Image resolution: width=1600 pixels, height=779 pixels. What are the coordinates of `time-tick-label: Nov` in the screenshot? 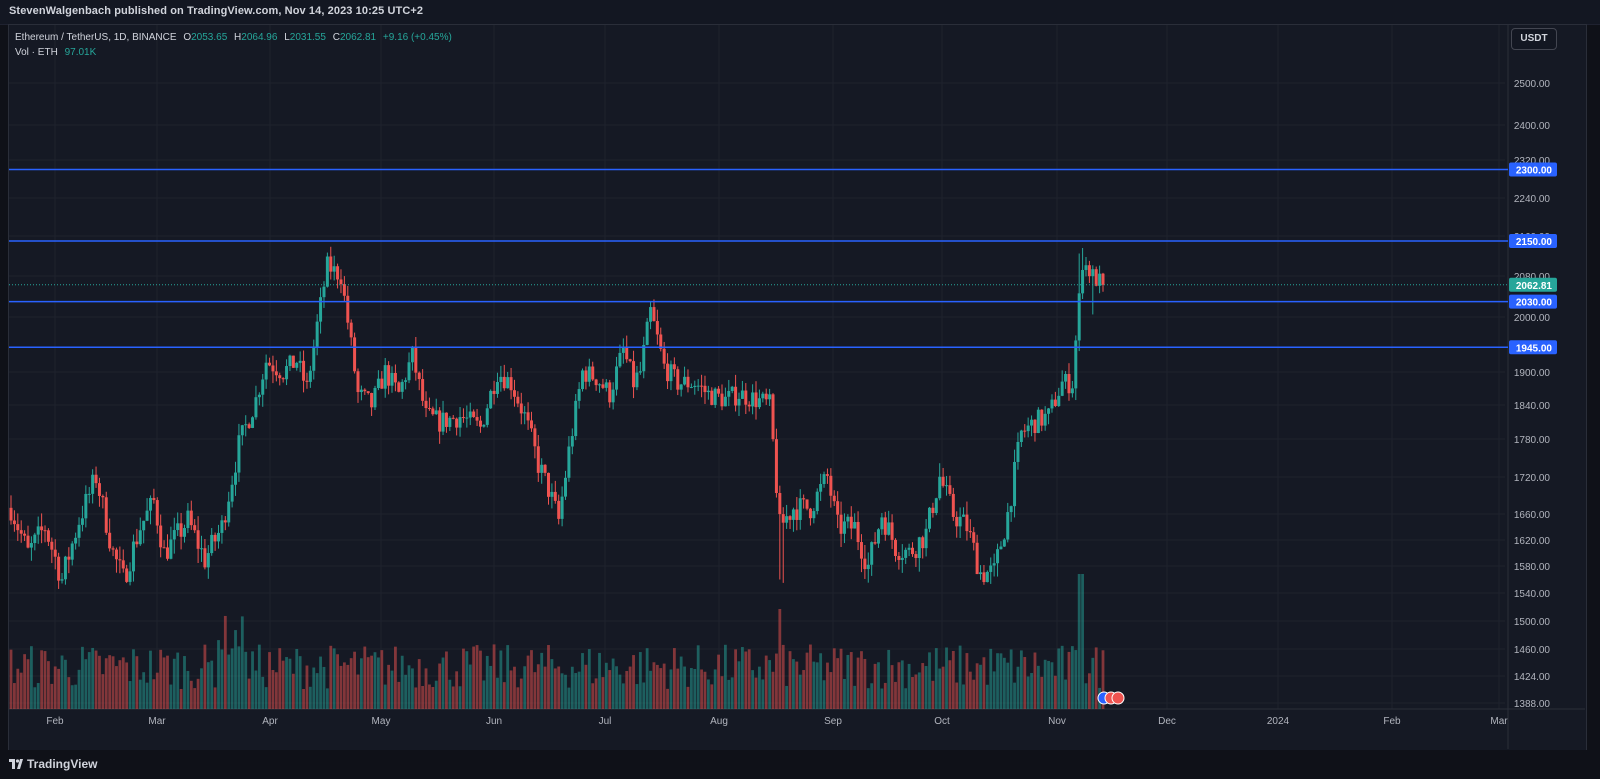 It's located at (1057, 721).